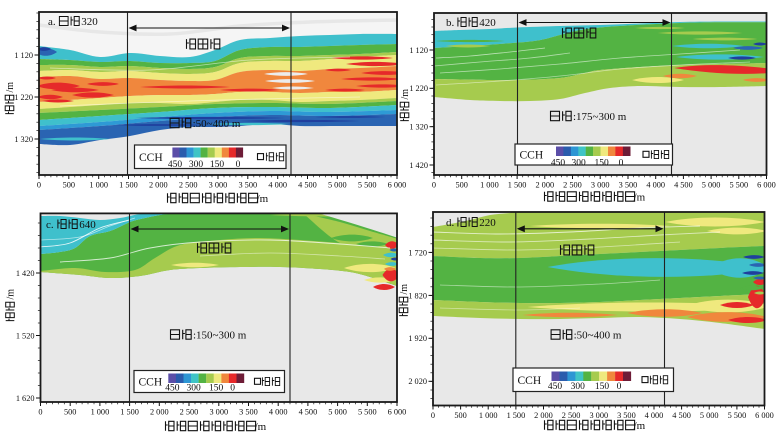 This screenshot has height=446, width=783. What do you see at coordinates (50, 225) in the screenshot?
I see `svg-text: c.` at bounding box center [50, 225].